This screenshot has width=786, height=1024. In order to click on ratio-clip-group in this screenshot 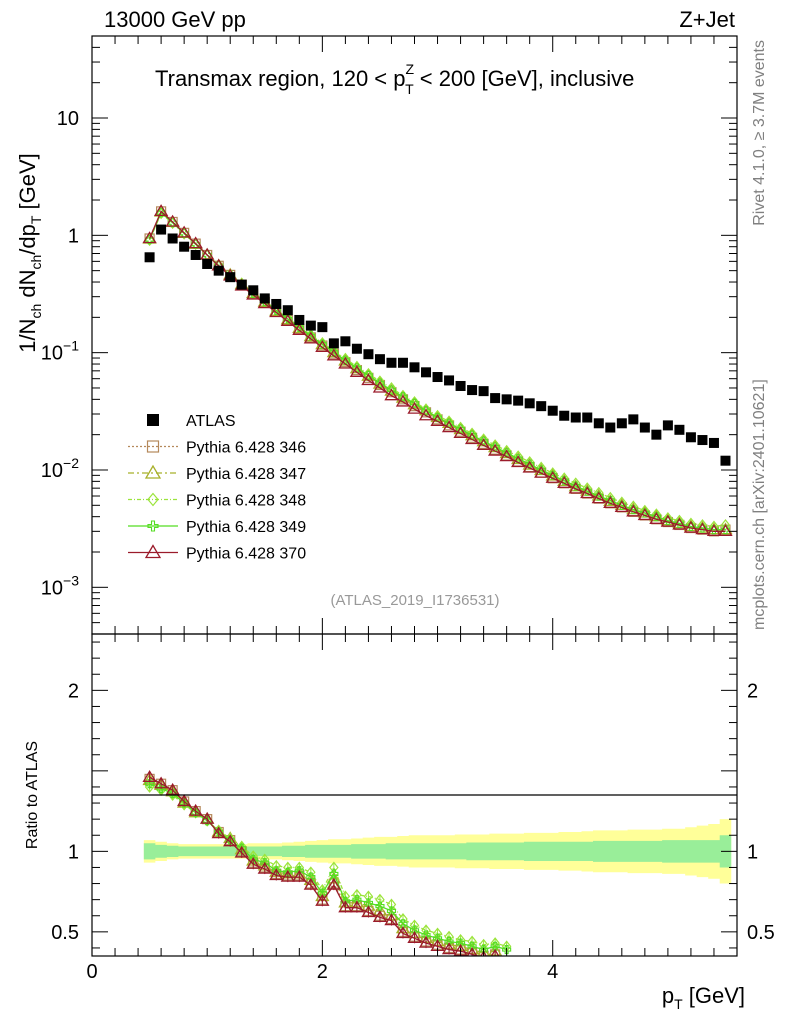, I will do `click(327, 863)`.